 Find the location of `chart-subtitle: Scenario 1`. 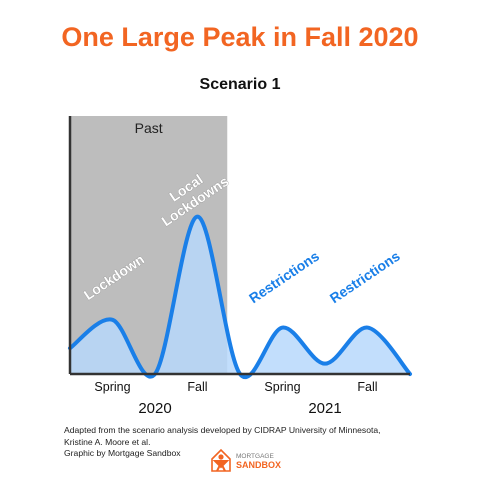

chart-subtitle: Scenario 1 is located at coordinates (240, 84).